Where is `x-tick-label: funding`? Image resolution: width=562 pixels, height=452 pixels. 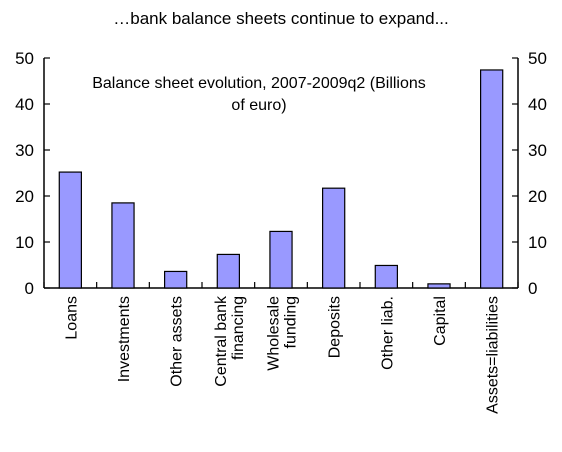 x-tick-label: funding is located at coordinates (291, 322).